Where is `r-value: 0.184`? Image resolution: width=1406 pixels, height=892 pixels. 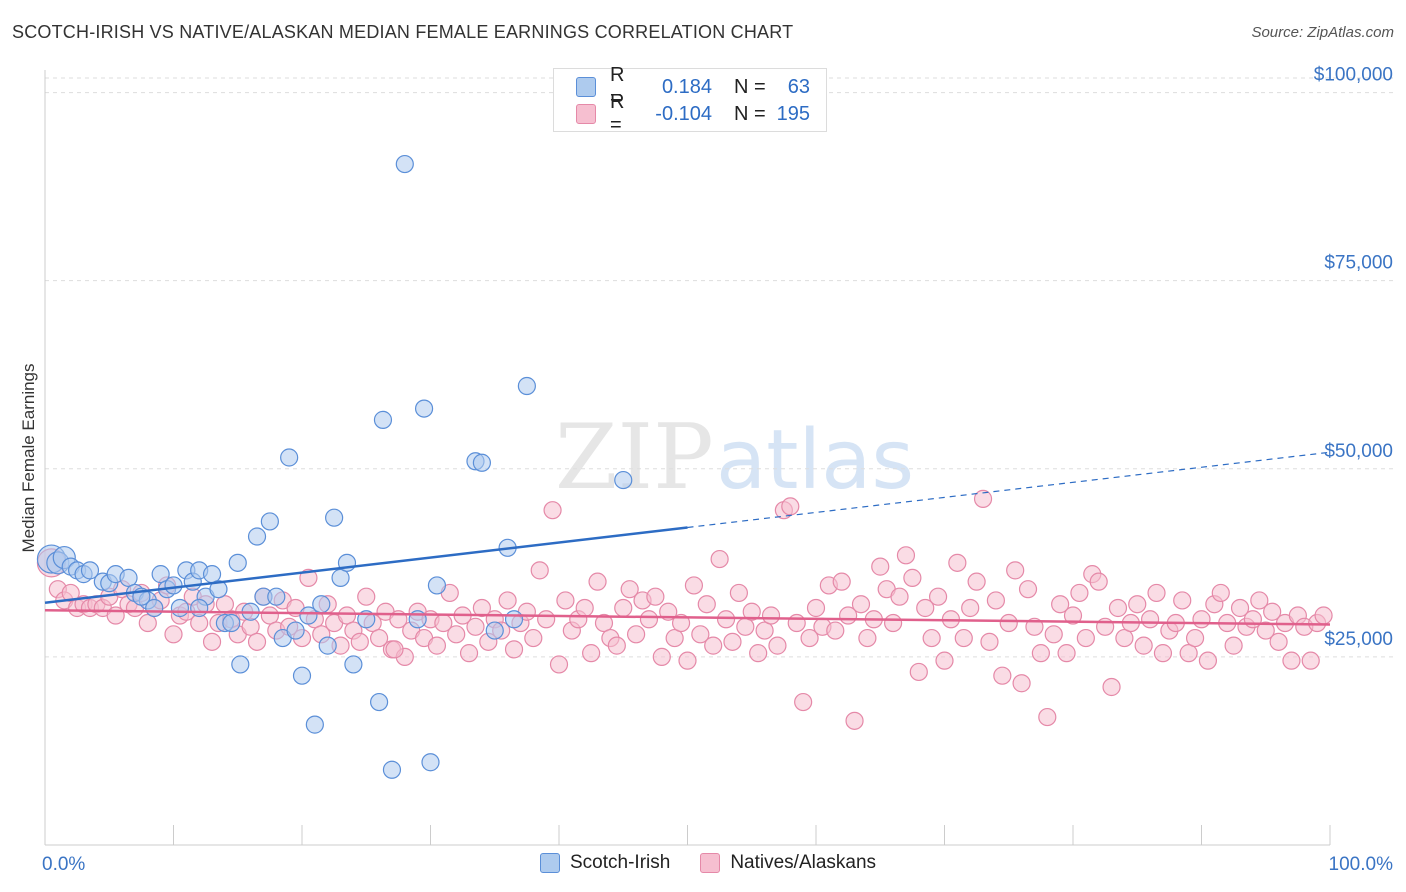
r-value: 0.184 is located at coordinates (686, 86).